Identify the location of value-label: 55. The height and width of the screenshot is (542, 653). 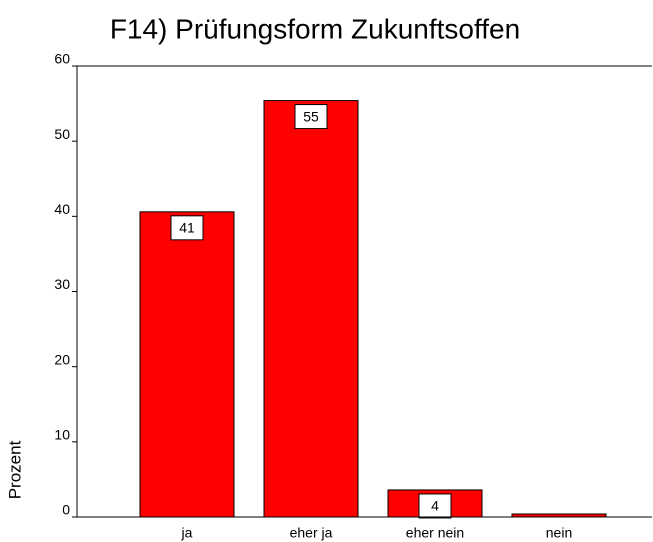
(311, 116).